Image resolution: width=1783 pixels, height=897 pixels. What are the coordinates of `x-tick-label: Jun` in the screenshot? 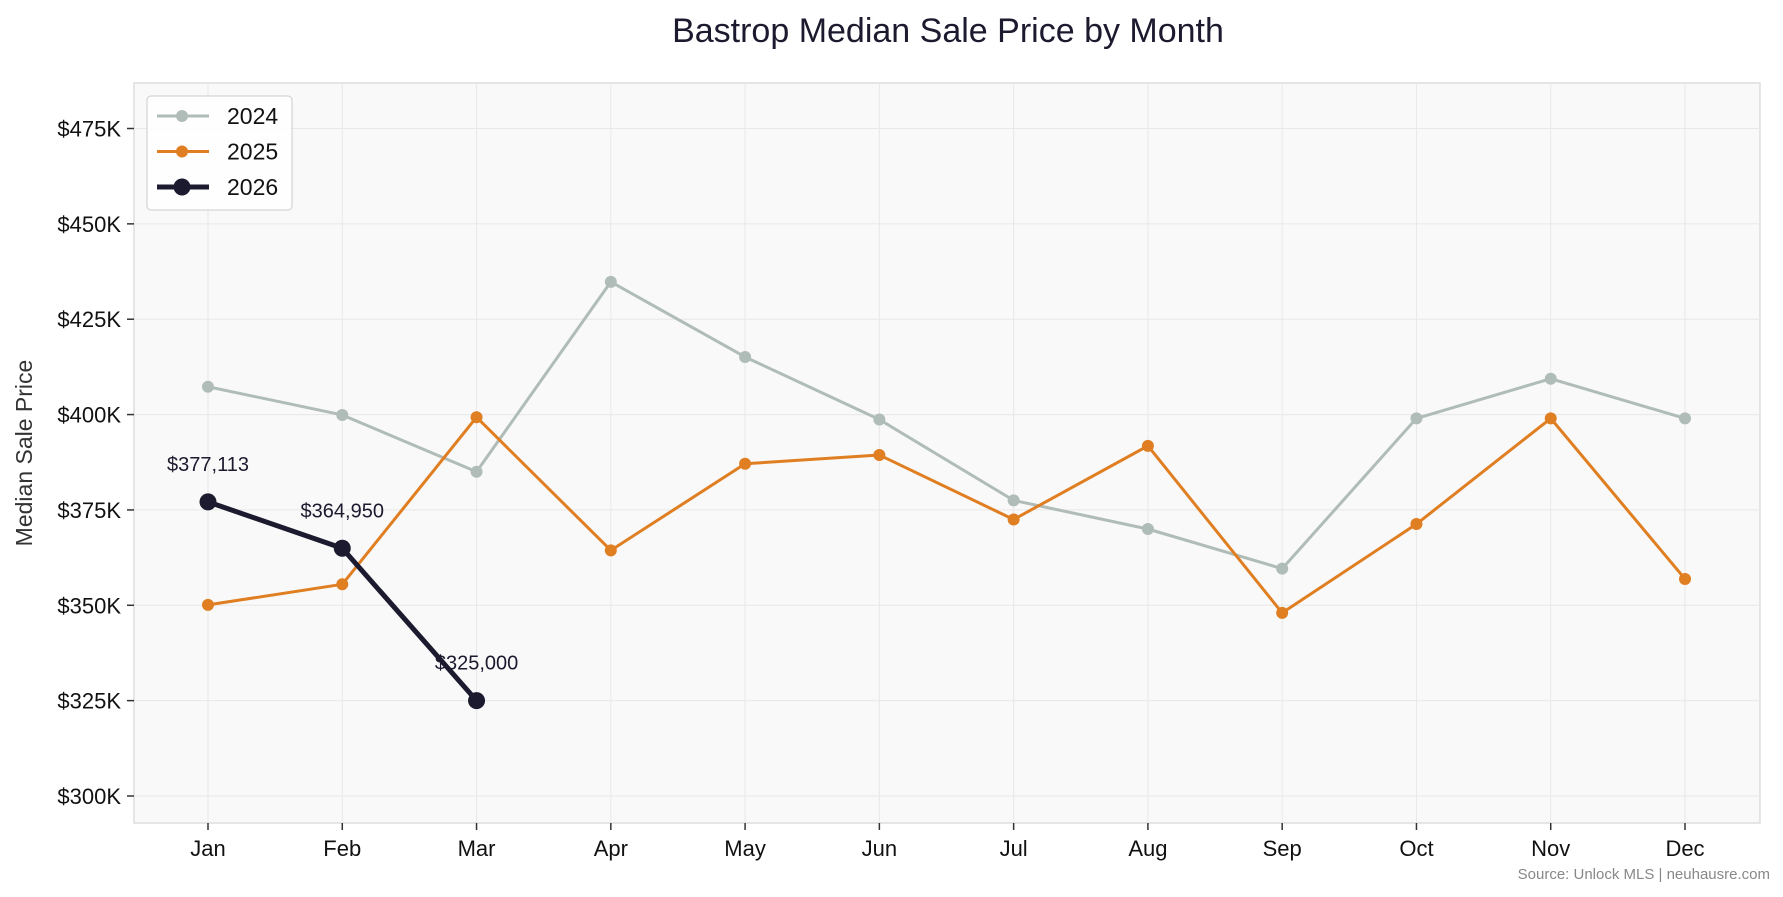 It's located at (879, 848).